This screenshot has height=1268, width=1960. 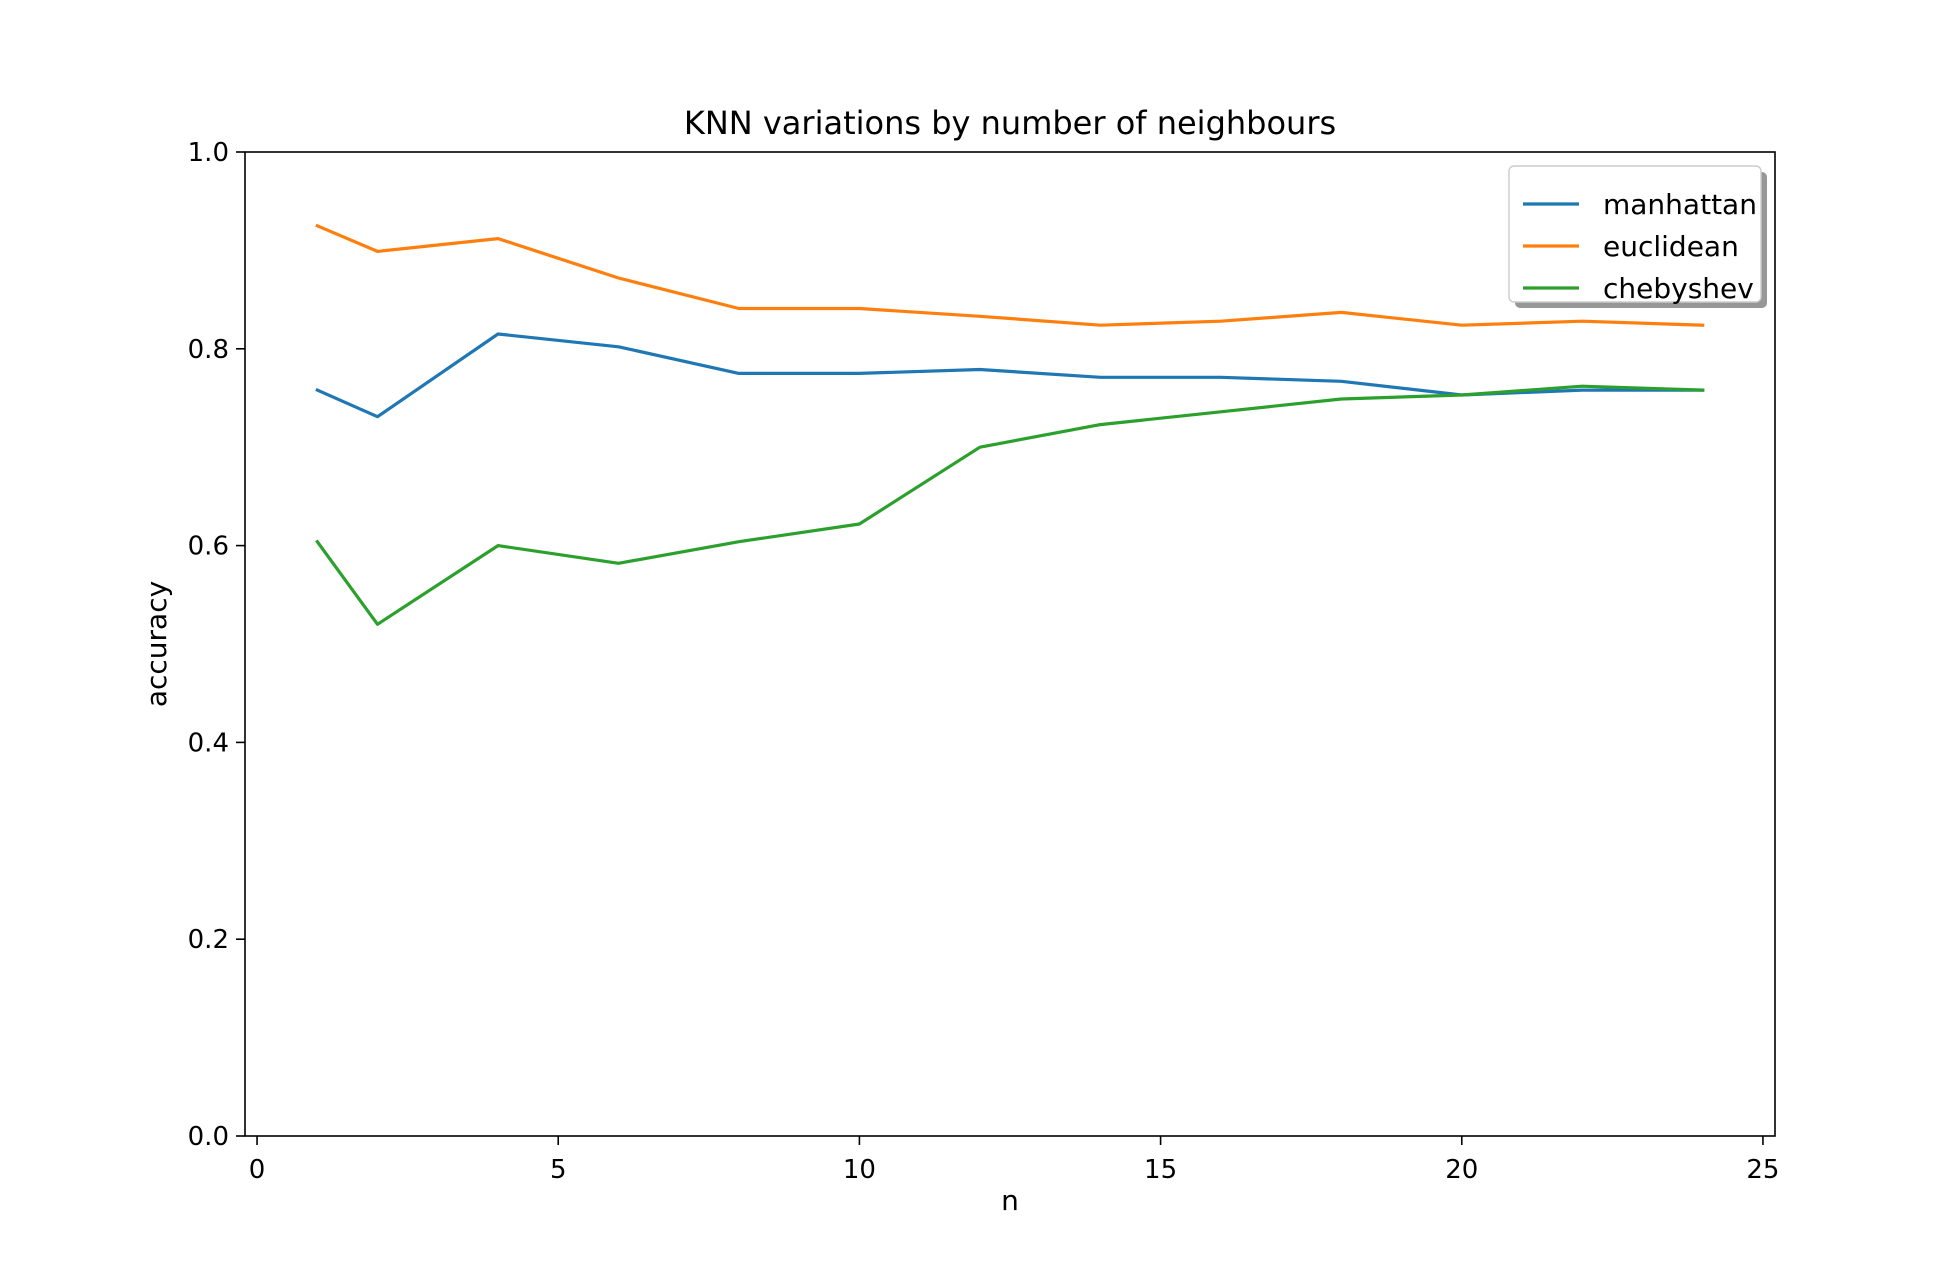 What do you see at coordinates (558, 1170) in the screenshot?
I see `x-tick-label: 5` at bounding box center [558, 1170].